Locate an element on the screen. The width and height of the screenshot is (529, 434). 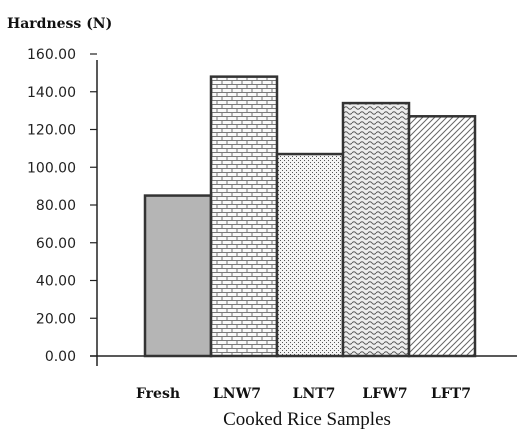
y-tick-label: 80.00 is located at coordinates (56, 206).